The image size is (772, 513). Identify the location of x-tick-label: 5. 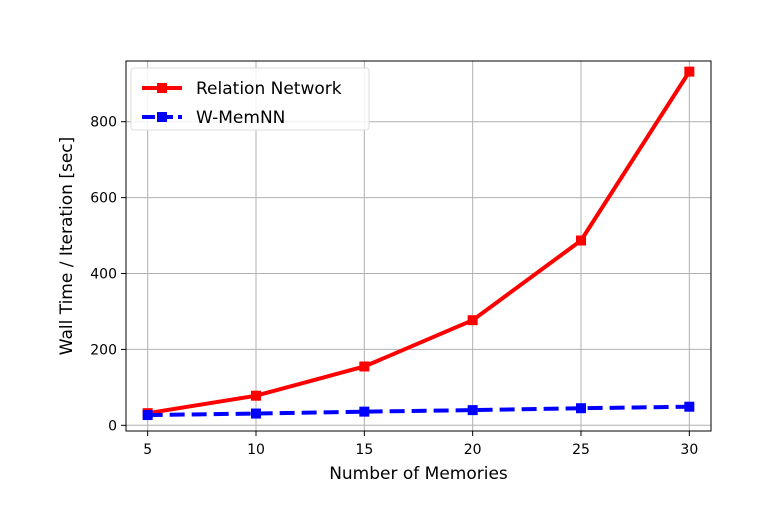
(147, 450).